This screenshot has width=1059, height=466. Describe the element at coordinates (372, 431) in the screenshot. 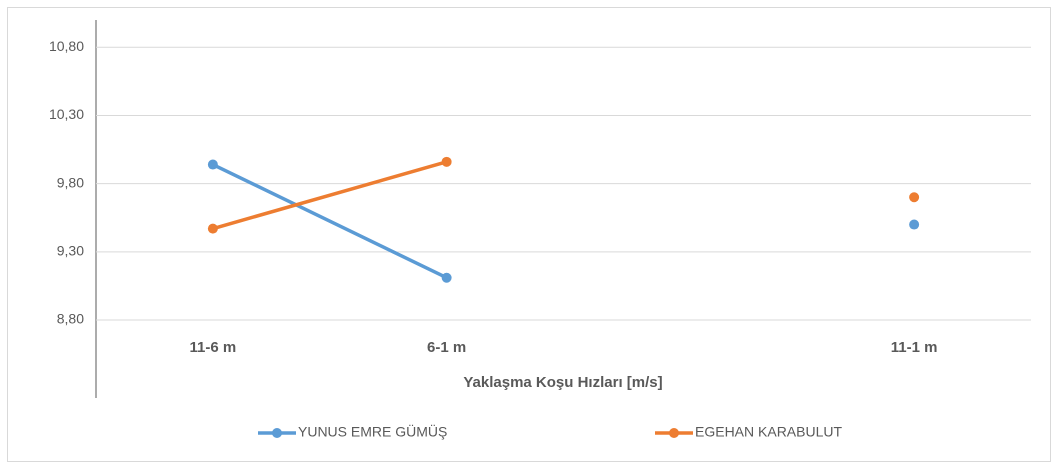

I see `legend-label: YUNUS EMRE GÜMÜŞ` at that location.